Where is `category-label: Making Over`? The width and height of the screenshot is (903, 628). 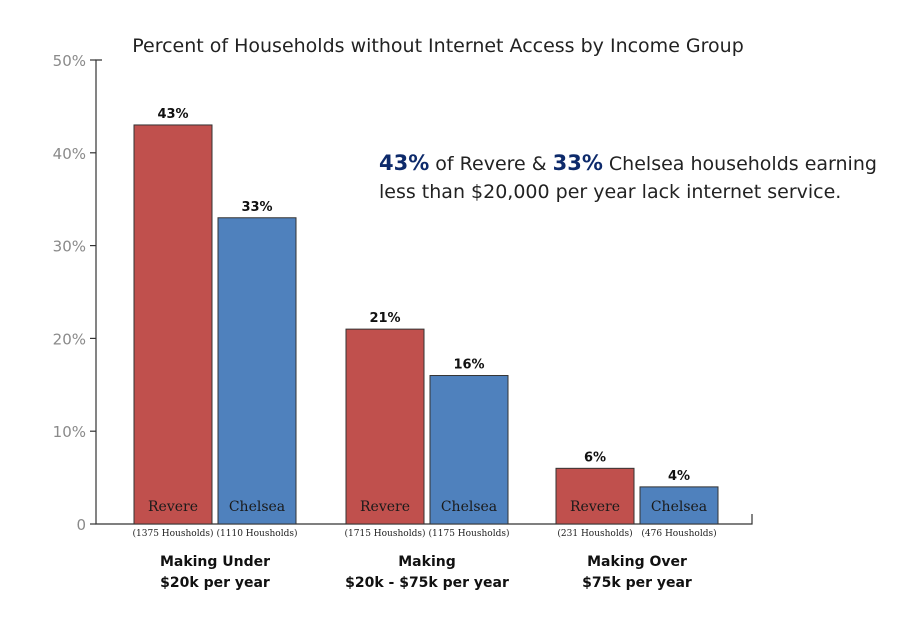 category-label: Making Over is located at coordinates (637, 562).